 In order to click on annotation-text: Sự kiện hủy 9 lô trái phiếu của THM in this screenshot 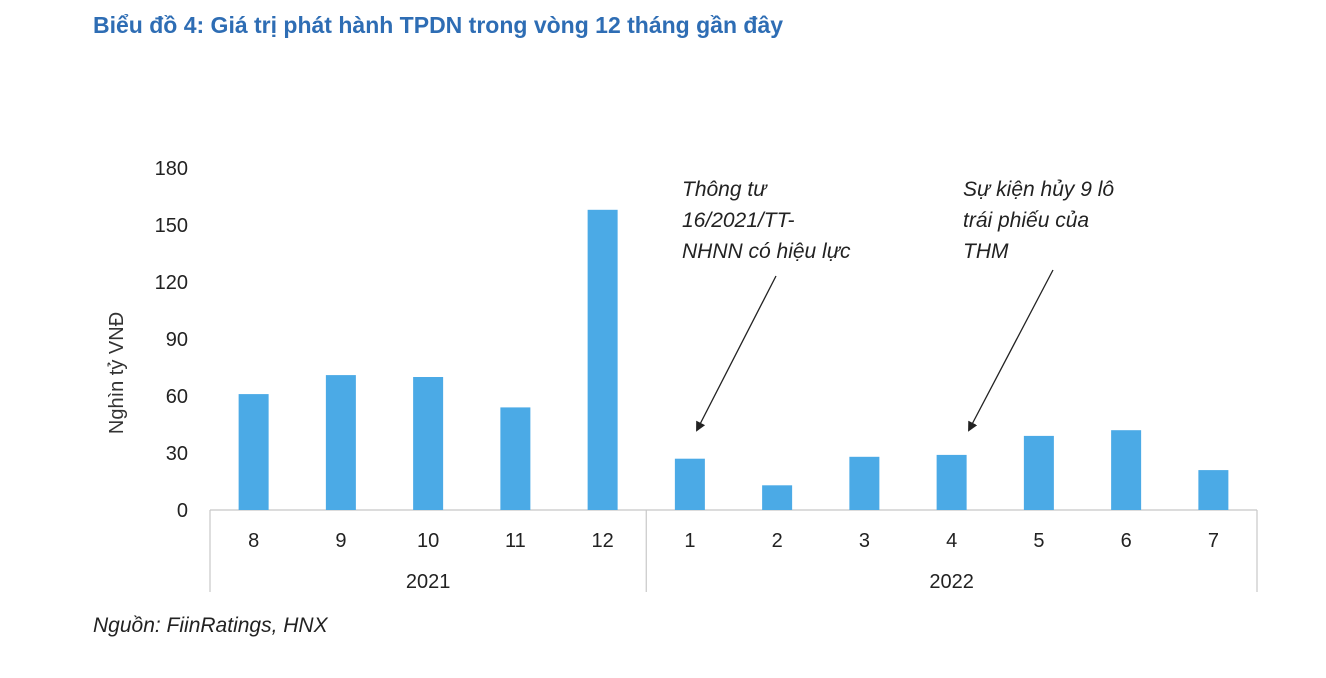, I will do `click(1038, 220)`.